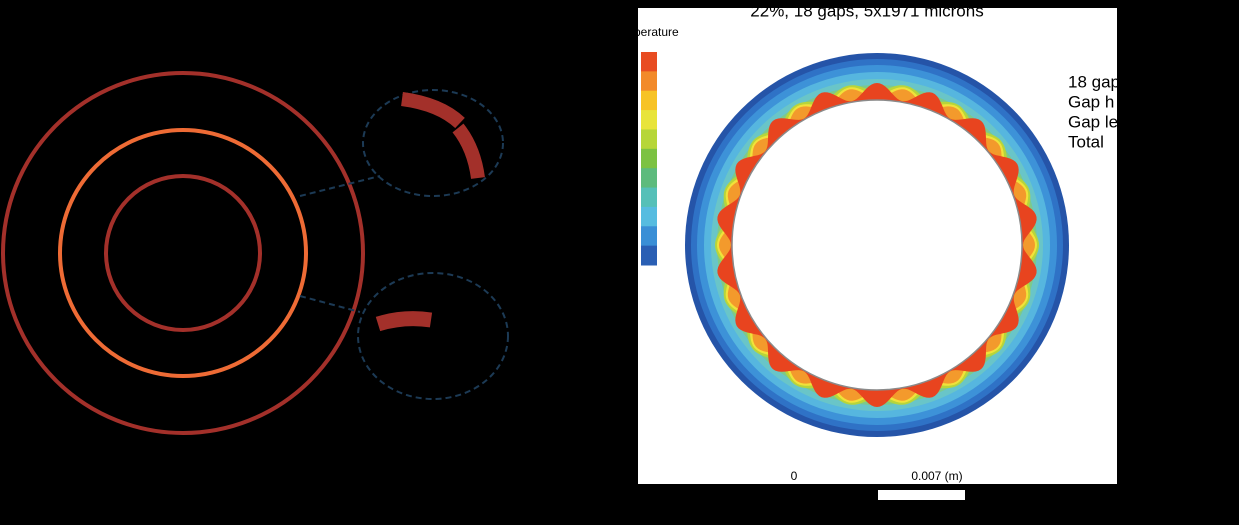  What do you see at coordinates (936, 476) in the screenshot?
I see `scale-end: 0.007 (m)` at bounding box center [936, 476].